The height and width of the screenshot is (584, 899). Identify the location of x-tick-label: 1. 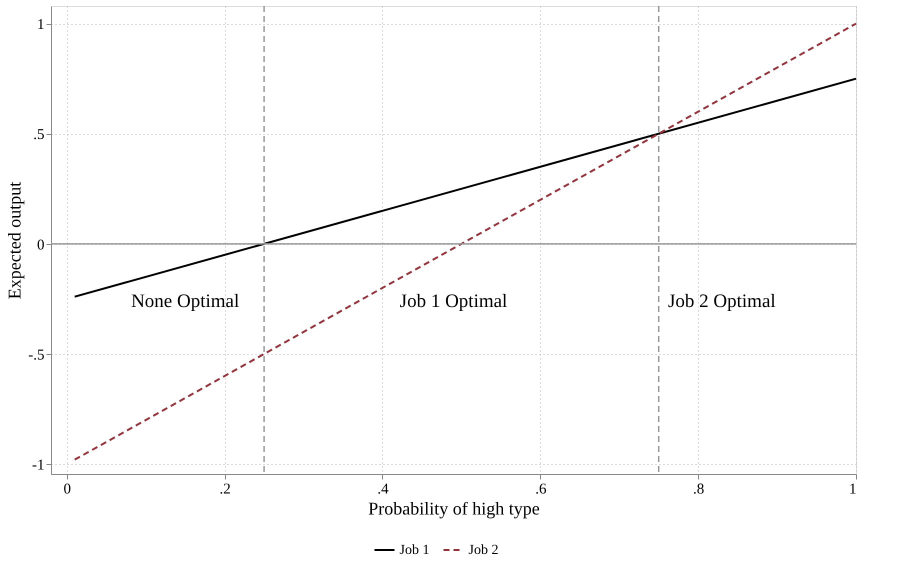
(852, 490).